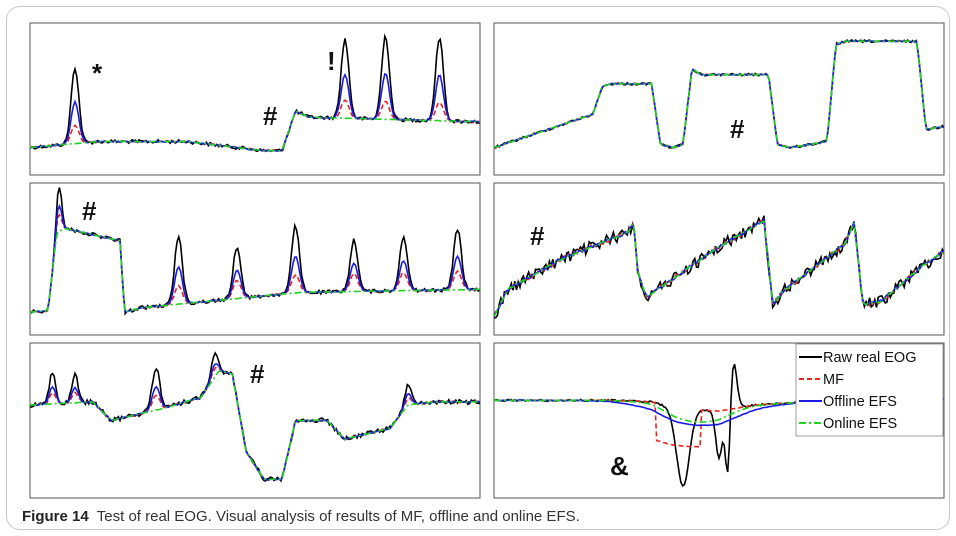 The height and width of the screenshot is (536, 956). Describe the element at coordinates (719, 267) in the screenshot. I see `offline-efs-trace` at that location.